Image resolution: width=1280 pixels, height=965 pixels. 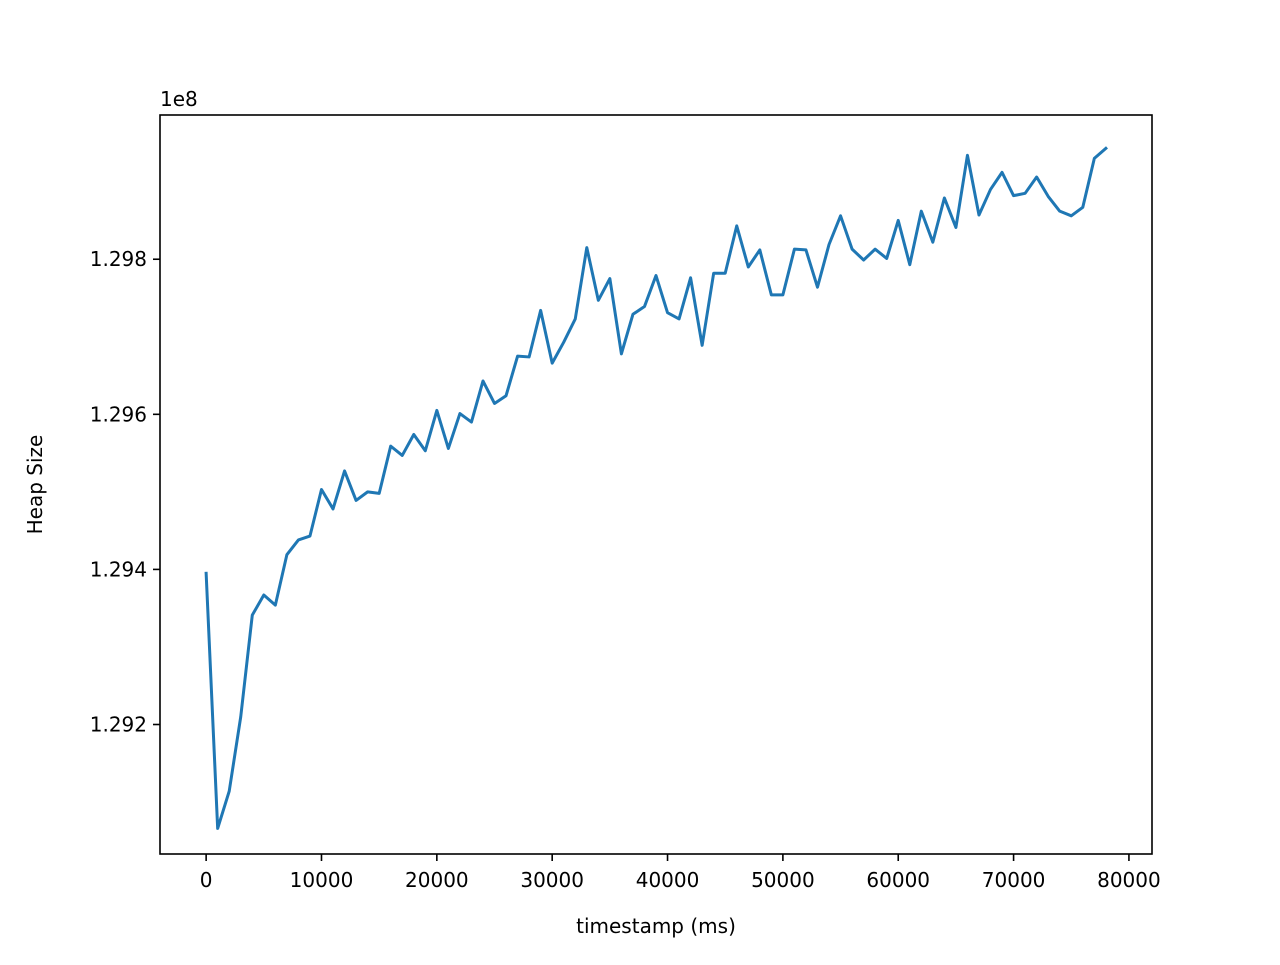 What do you see at coordinates (552, 880) in the screenshot?
I see `x-tick-label: 30000` at bounding box center [552, 880].